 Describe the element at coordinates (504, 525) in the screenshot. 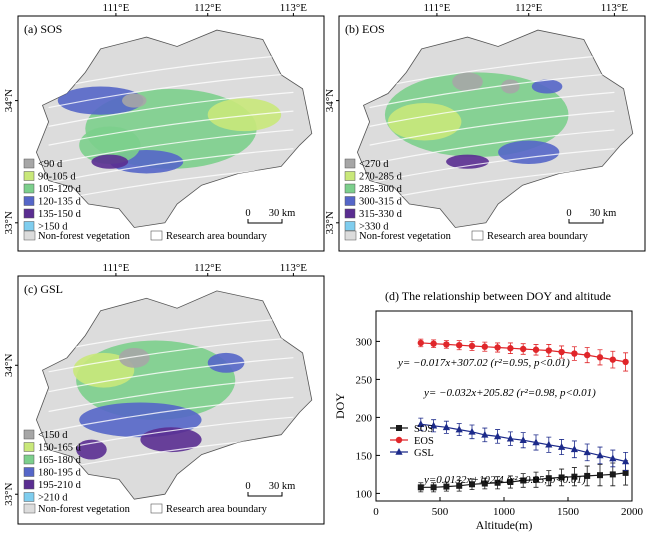

I see `x-axis-label: Altitude(m)` at that location.